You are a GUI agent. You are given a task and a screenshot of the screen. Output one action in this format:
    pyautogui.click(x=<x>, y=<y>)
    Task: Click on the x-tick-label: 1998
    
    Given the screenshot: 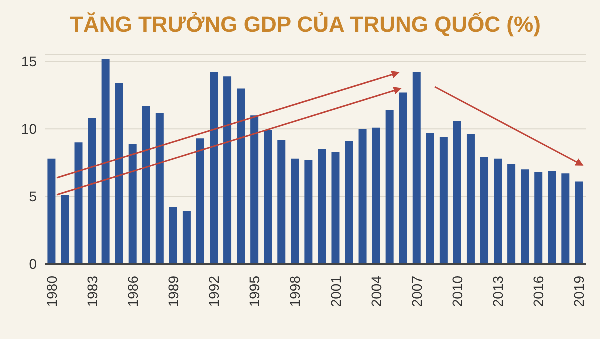 What is the action you would take?
    pyautogui.click(x=295, y=292)
    